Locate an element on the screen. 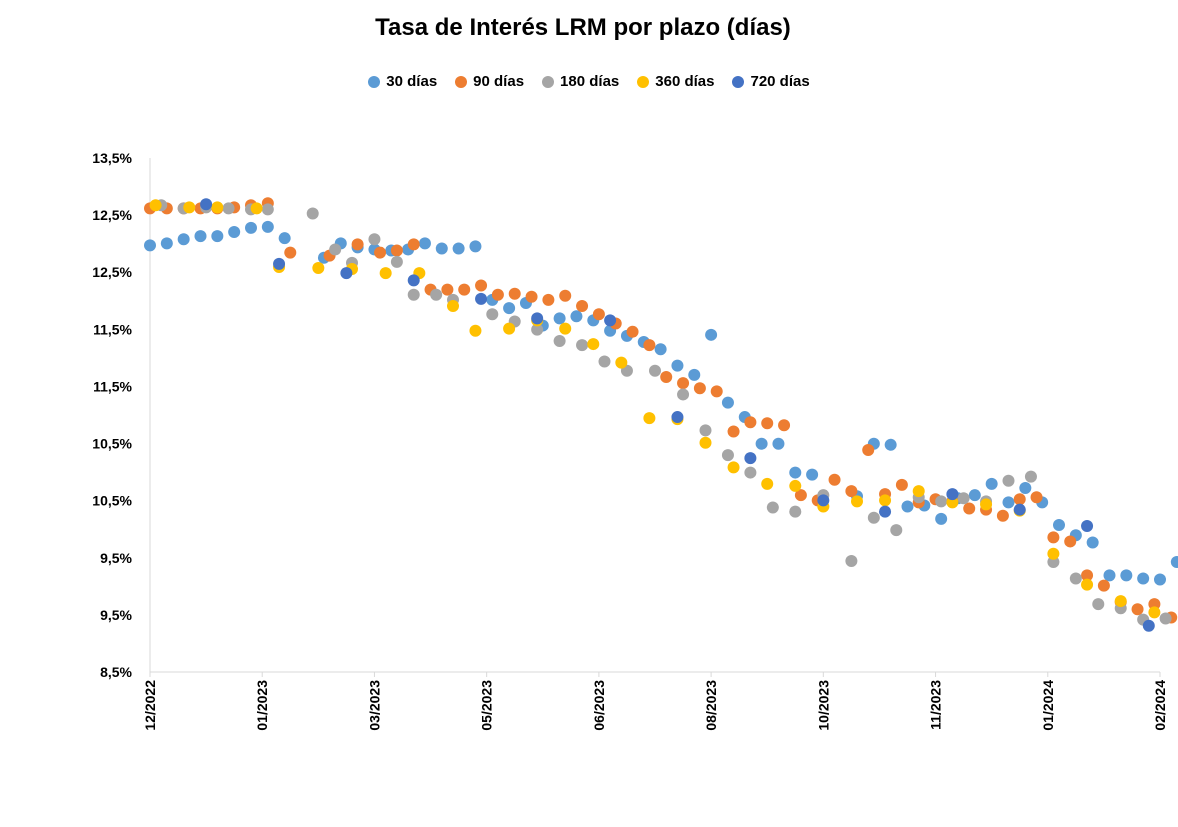 This screenshot has height=827, width=1178. legend-item: 90 días is located at coordinates (489, 81).